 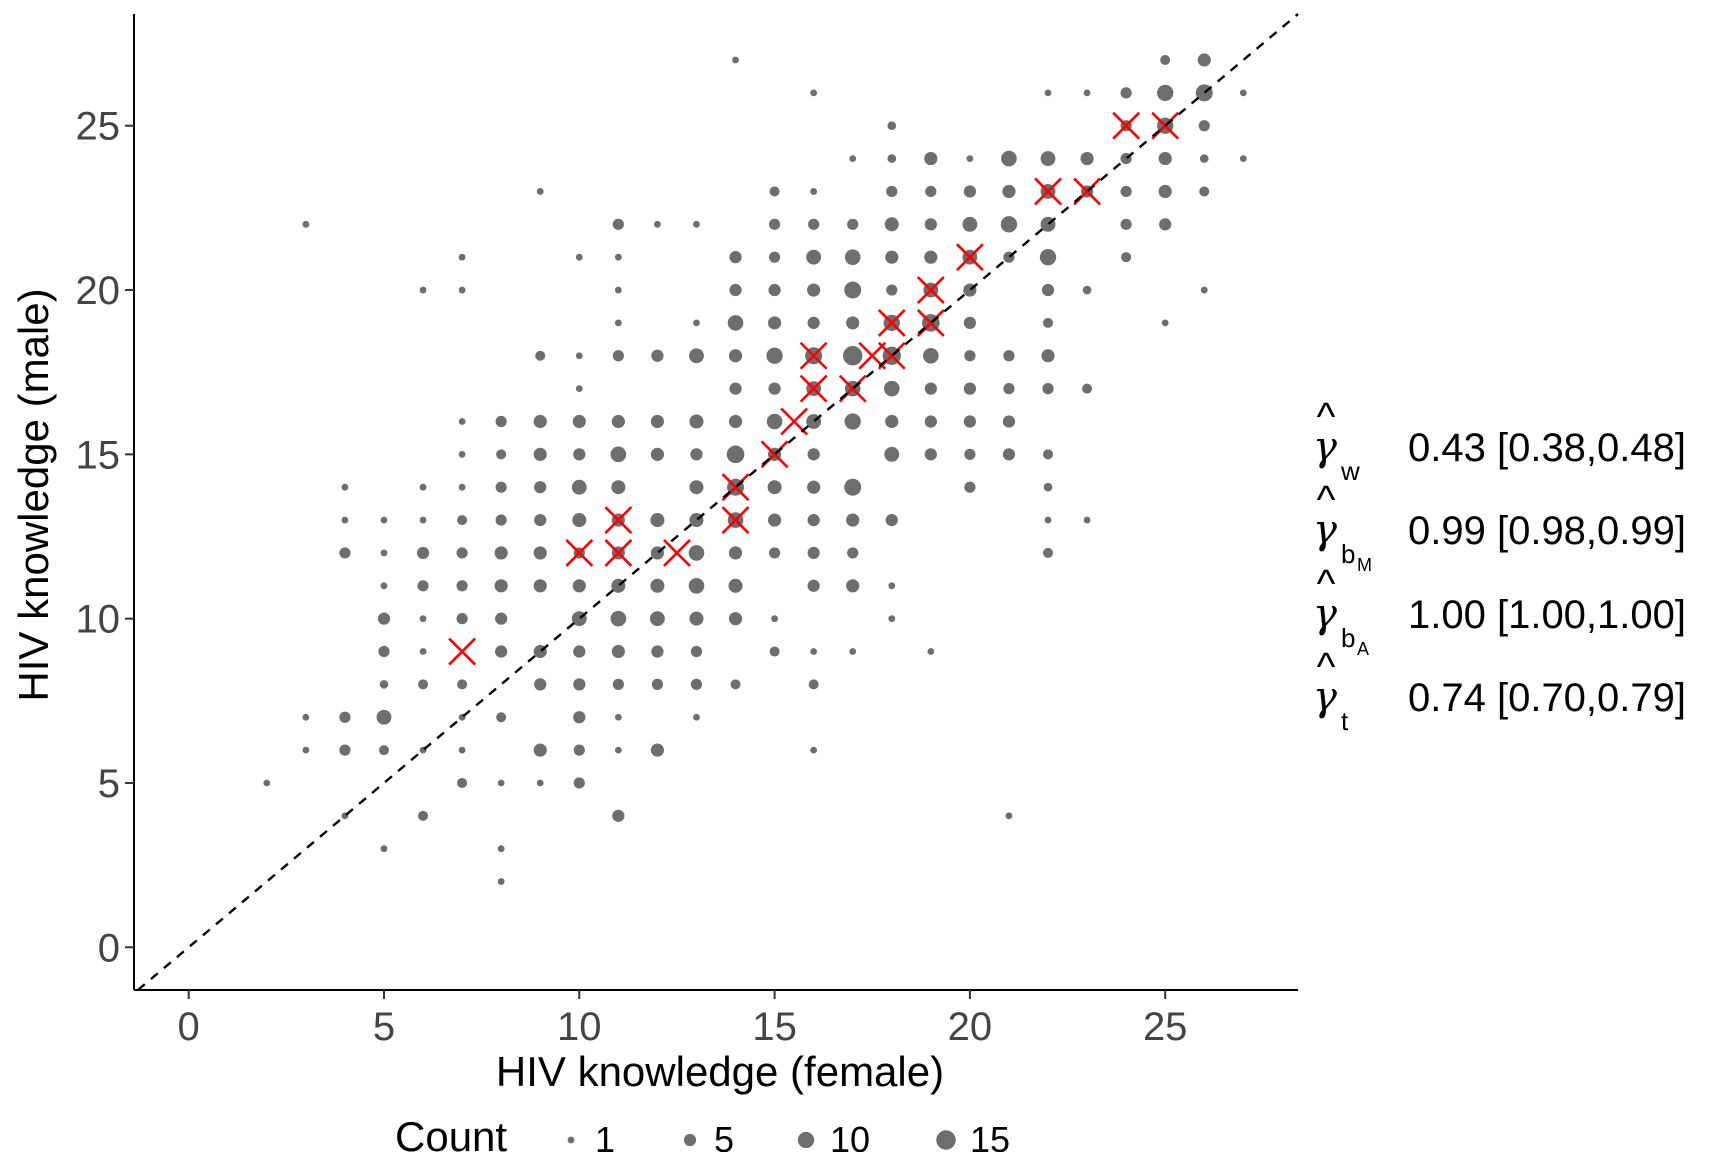 I want to click on gamma-annotation-row: ^γt 0.74 [0.70,0.79], so click(x=1499, y=690).